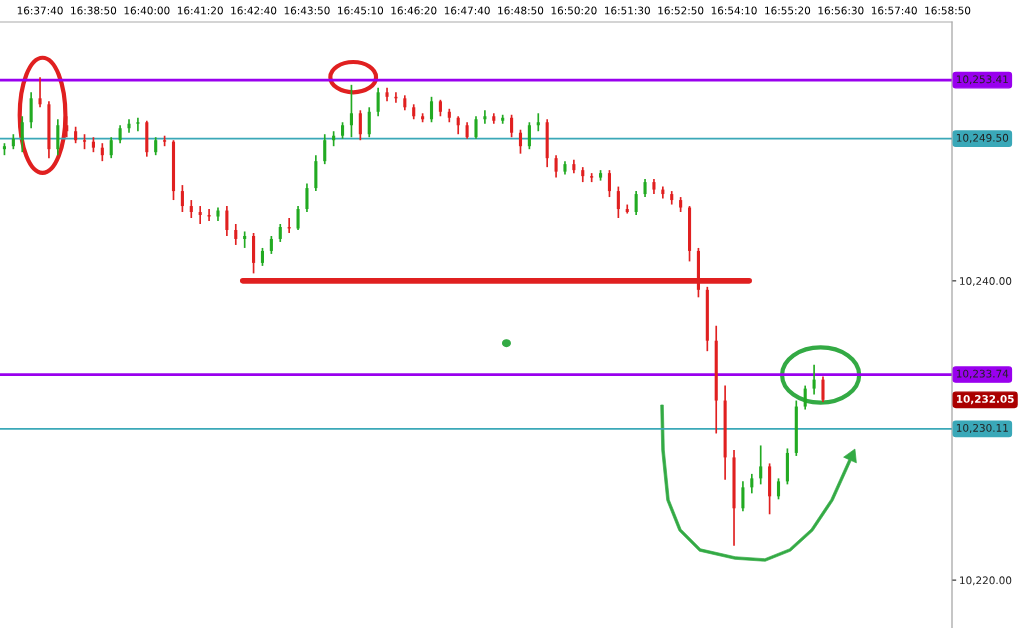 The height and width of the screenshot is (628, 1019). Describe the element at coordinates (627, 10) in the screenshot. I see `x-tick-label: 16:51:30` at that location.